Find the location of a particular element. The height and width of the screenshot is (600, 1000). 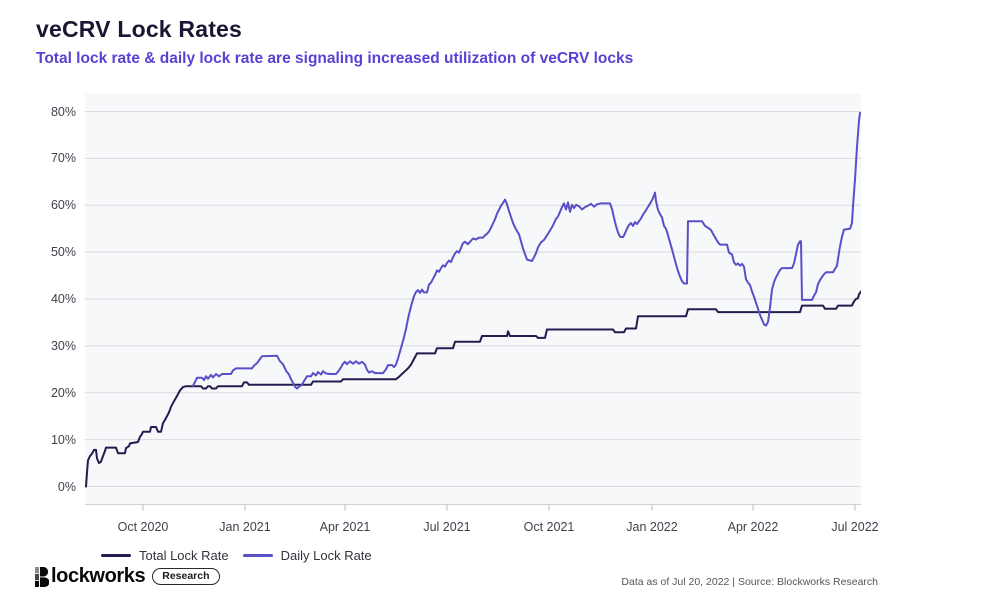

legend-item: Total Lock Rate is located at coordinates (165, 555).